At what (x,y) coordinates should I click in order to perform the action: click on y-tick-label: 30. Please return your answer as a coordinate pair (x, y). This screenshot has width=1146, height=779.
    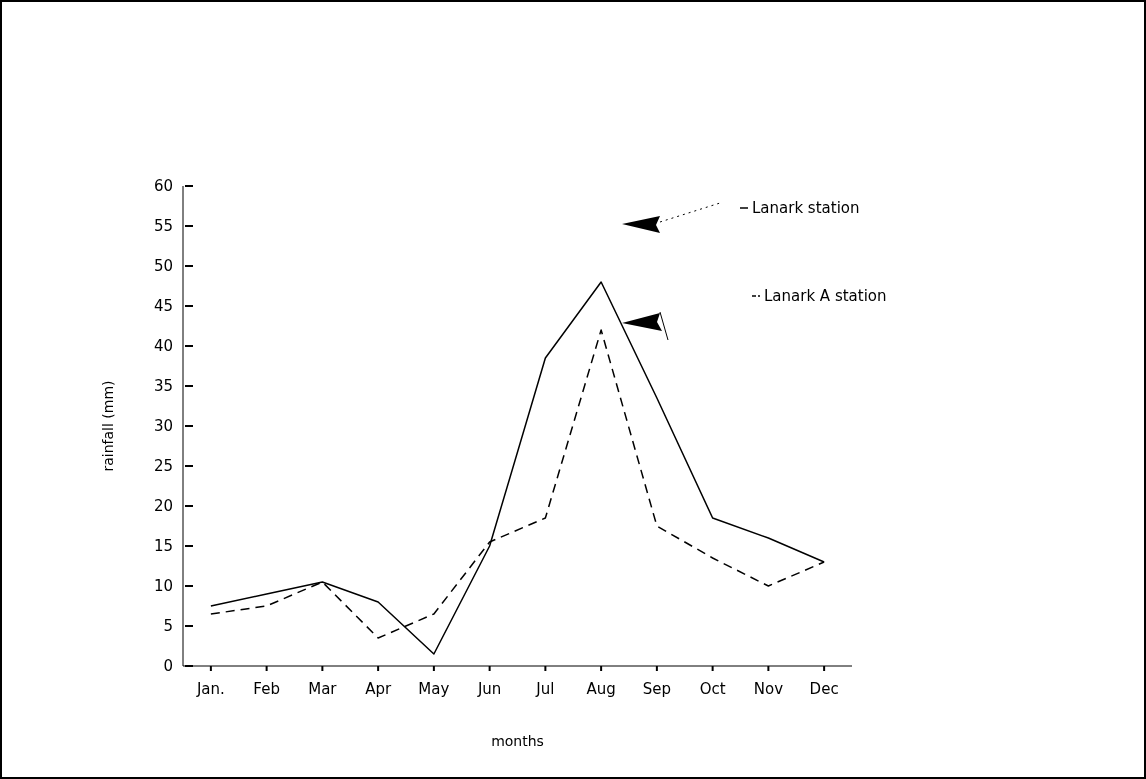
    Looking at the image, I should click on (163, 426).